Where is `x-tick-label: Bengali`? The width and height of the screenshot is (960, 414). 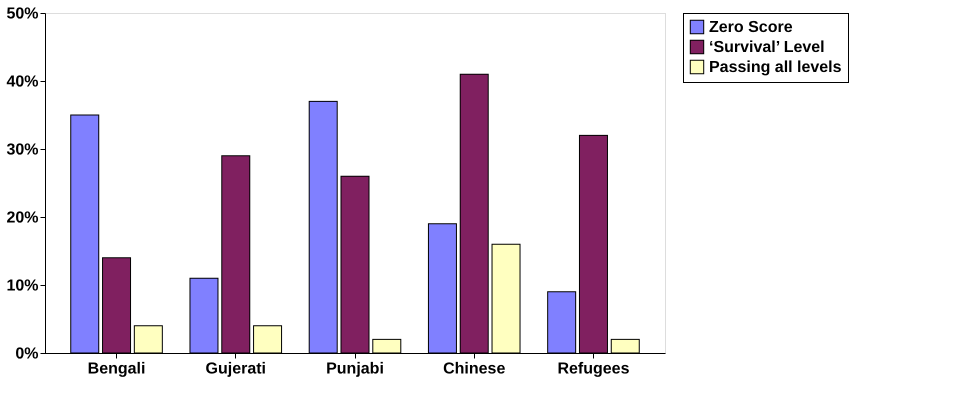 x-tick-label: Bengali is located at coordinates (117, 369).